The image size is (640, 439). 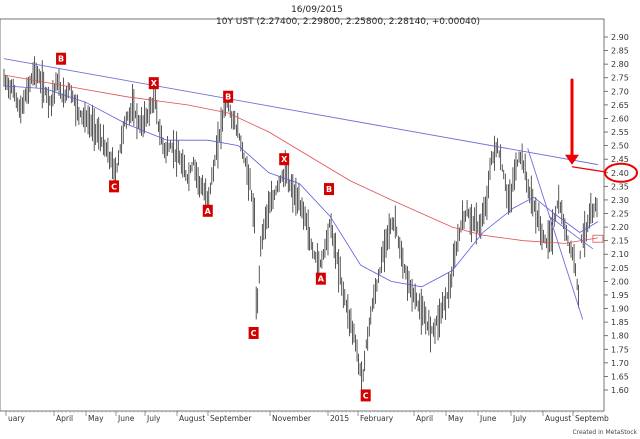 I want to click on y-tick-label: 1.95, so click(x=620, y=295).